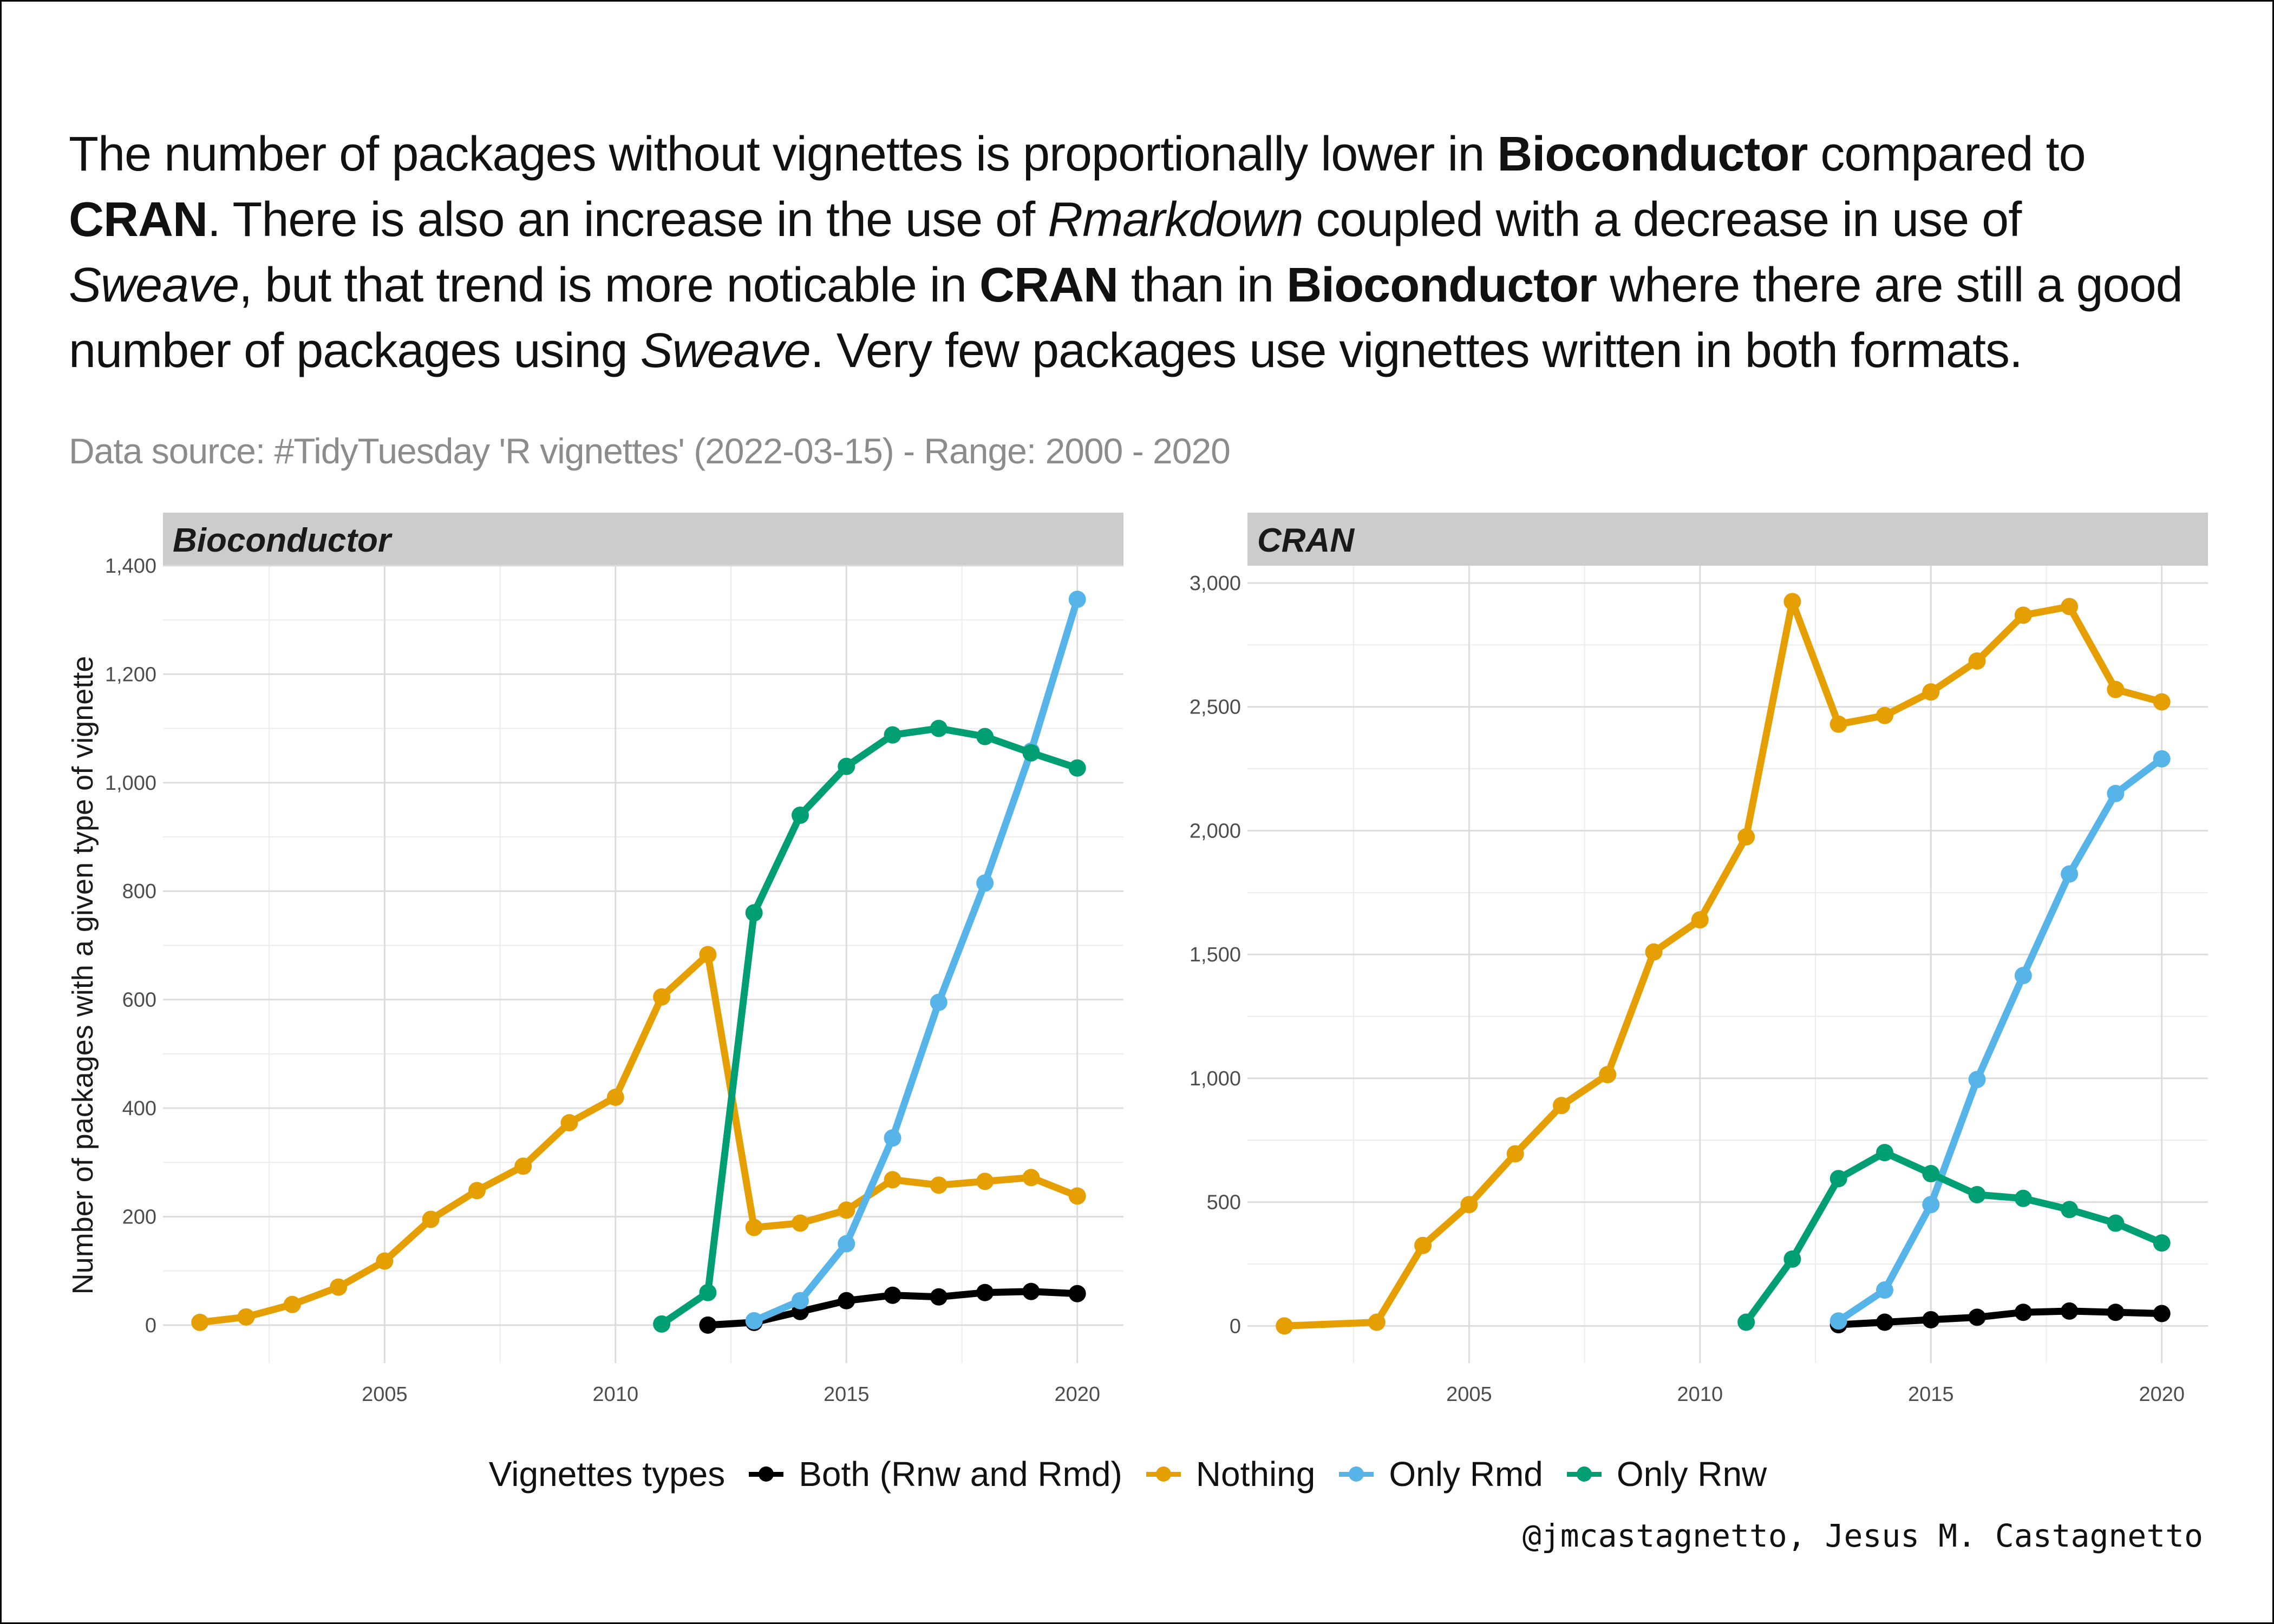 Image resolution: width=2274 pixels, height=1624 pixels. I want to click on x-tick-label: 2005, so click(385, 1394).